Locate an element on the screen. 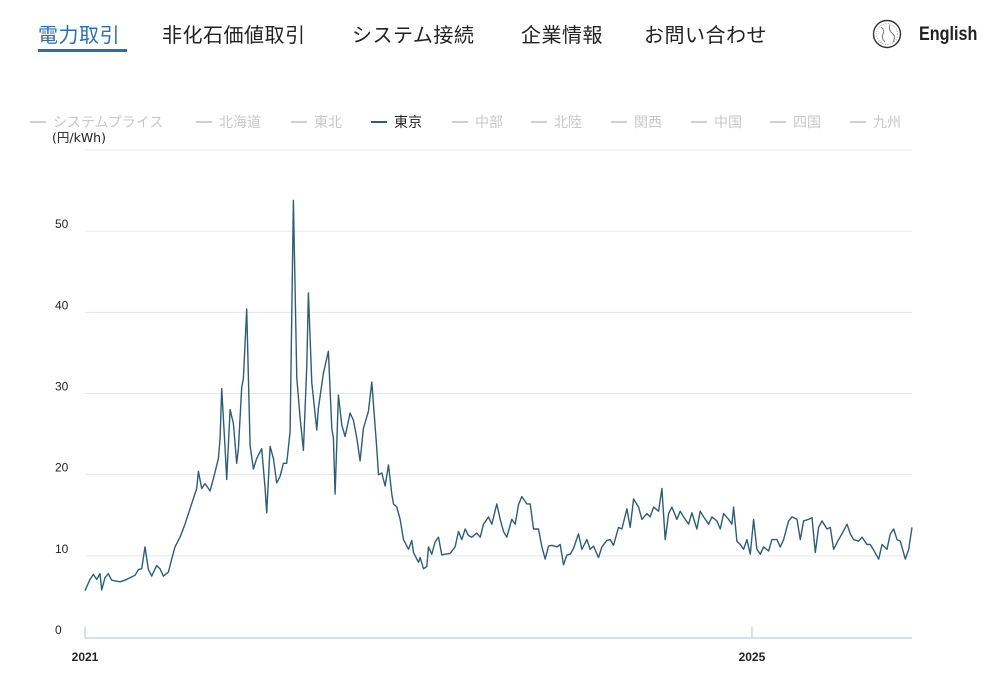  nav-item-company: 企業情報 is located at coordinates (562, 35).